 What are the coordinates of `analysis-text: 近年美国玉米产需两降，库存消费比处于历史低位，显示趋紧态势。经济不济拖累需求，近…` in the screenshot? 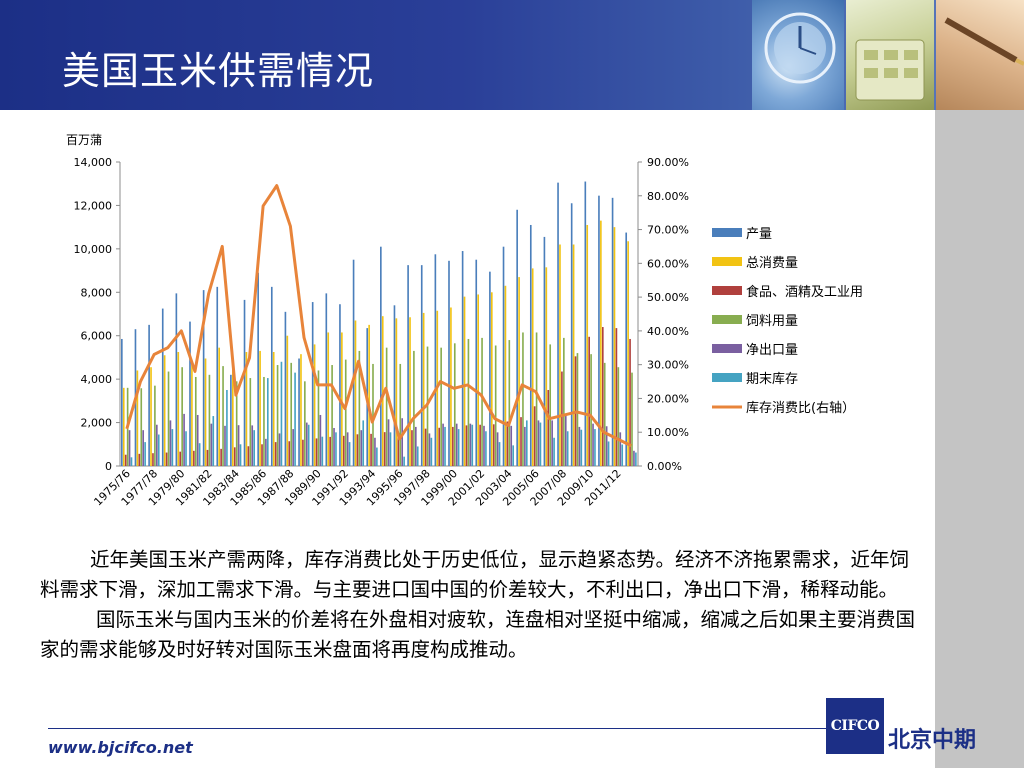 It's located at (482, 605).